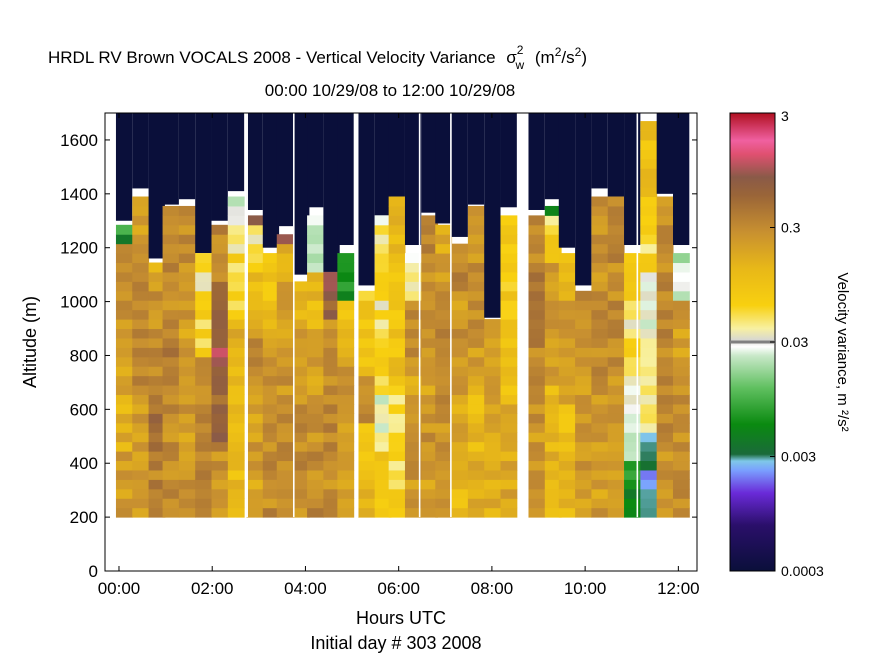 The height and width of the screenshot is (656, 875). I want to click on chart-subtitle: 00:00 10/29/08 to 12:00 10/29/08, so click(390, 90).